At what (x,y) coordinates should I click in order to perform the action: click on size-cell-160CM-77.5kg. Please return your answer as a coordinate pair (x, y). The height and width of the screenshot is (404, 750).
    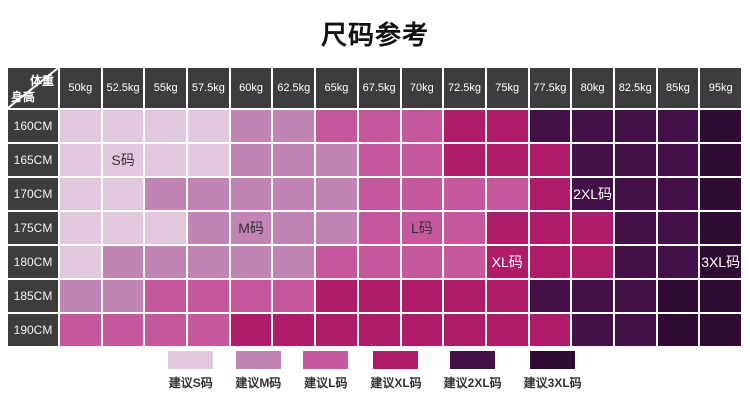
    Looking at the image, I should click on (550, 126).